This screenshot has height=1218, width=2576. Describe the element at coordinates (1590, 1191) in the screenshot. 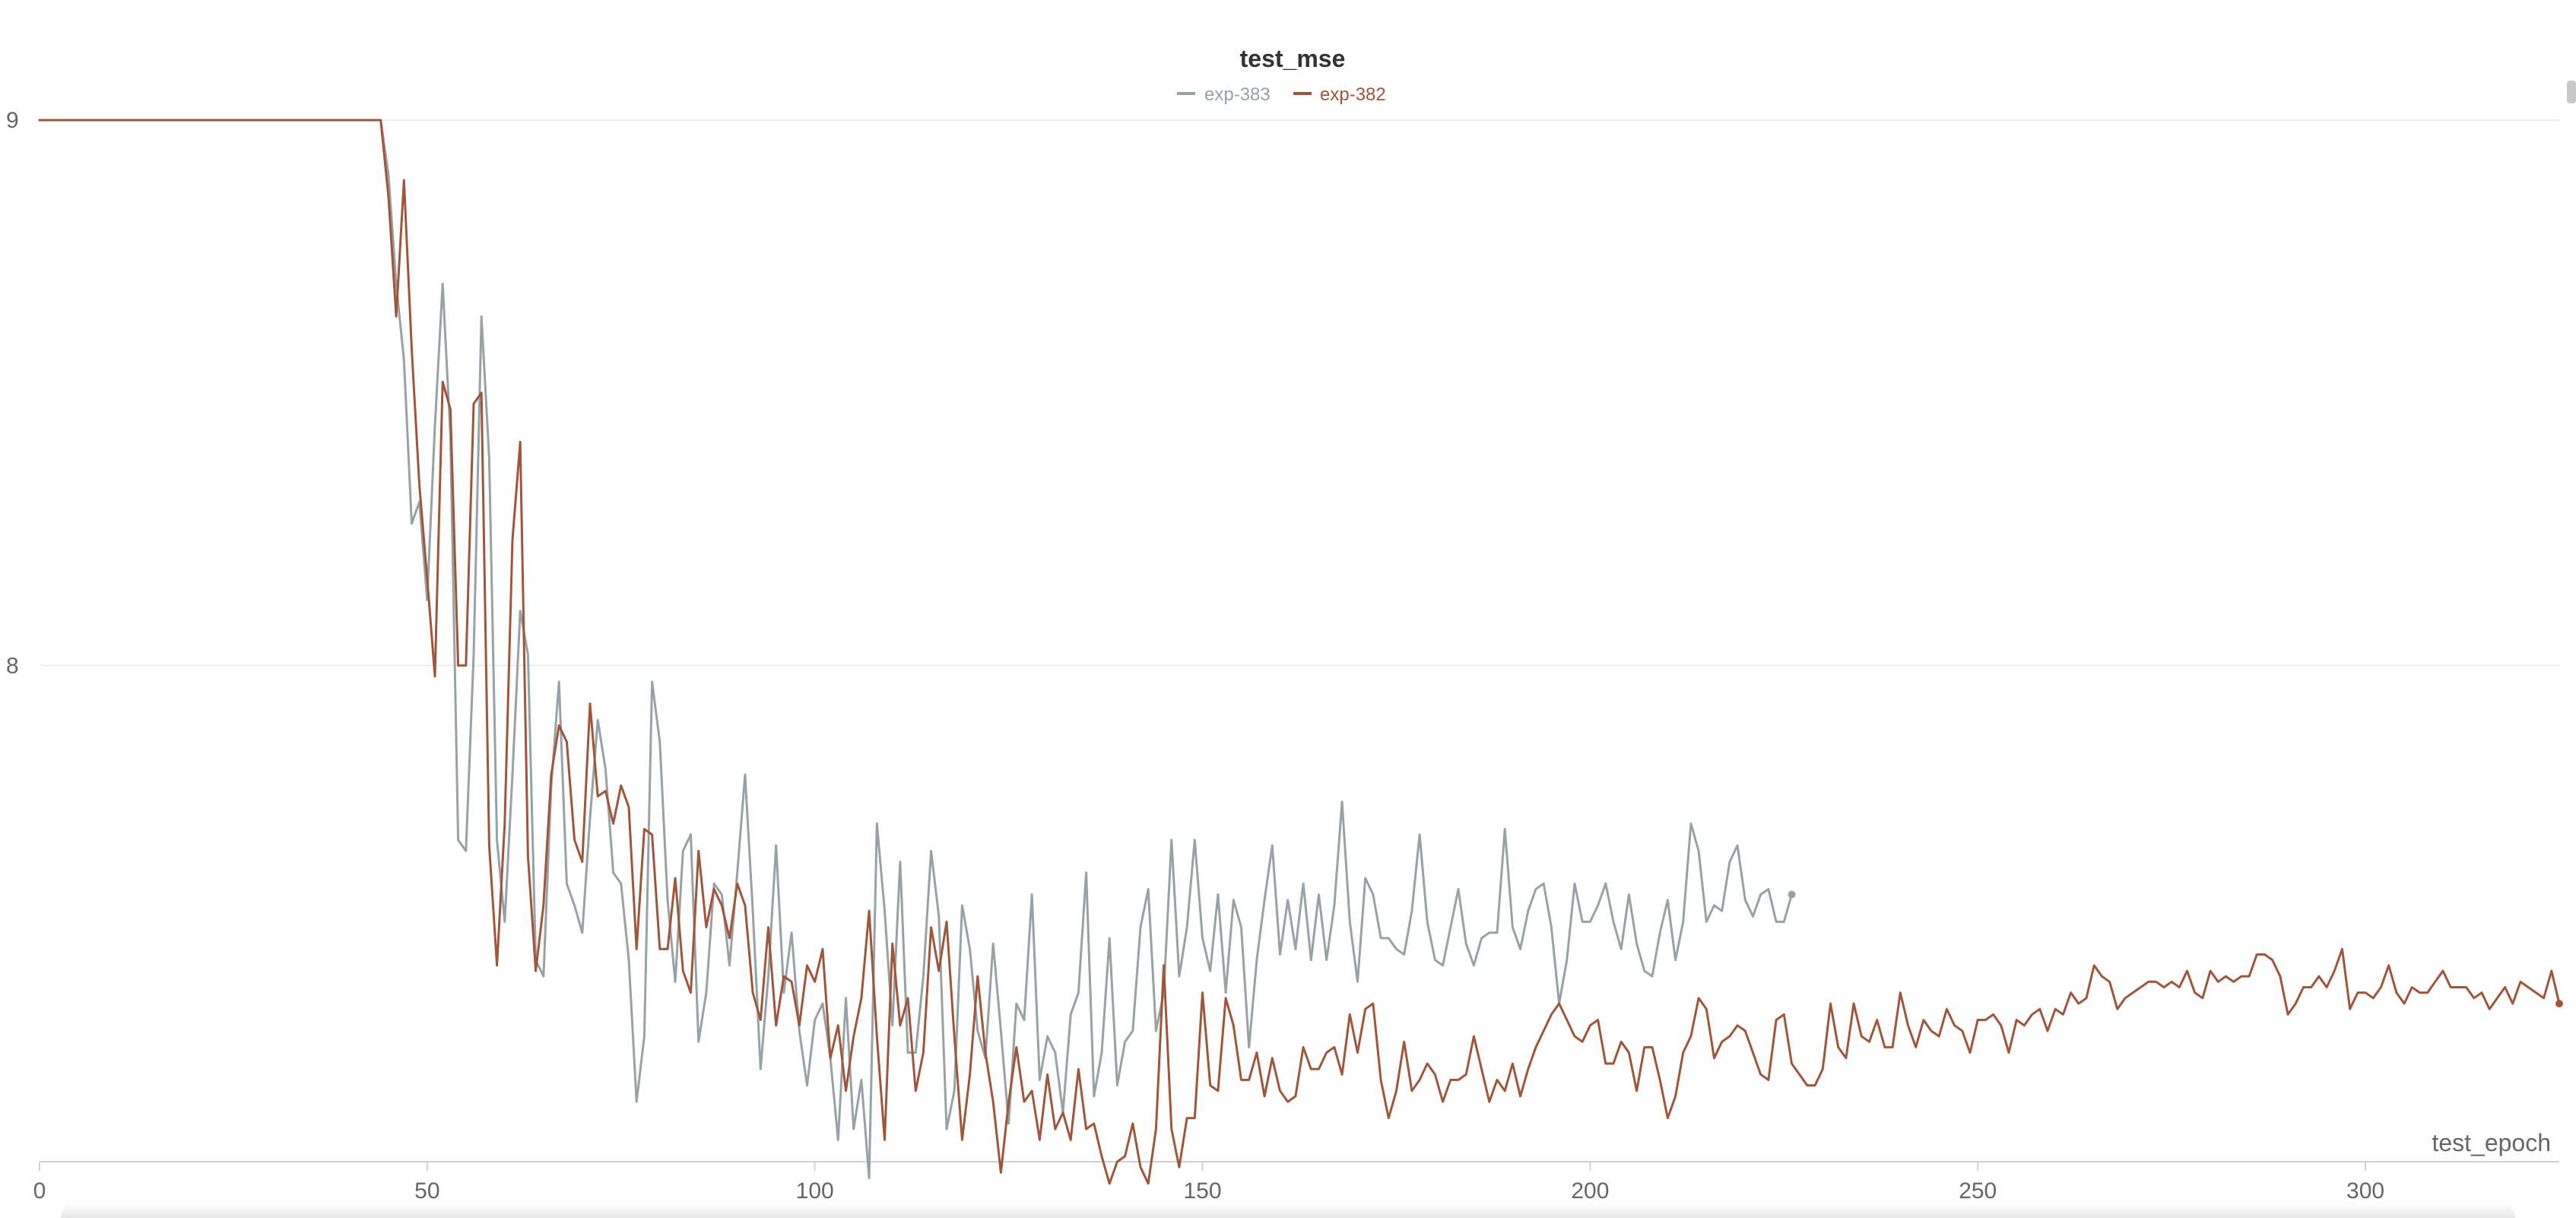

I see `x-tick-label-200: 200` at that location.